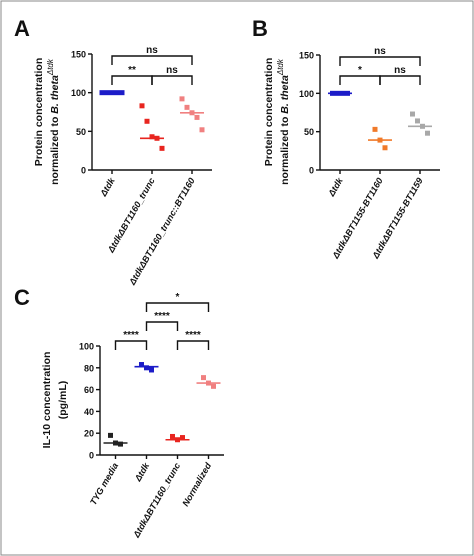 This screenshot has height=556, width=474. What do you see at coordinates (162, 231) in the screenshot?
I see `x-tick-label: ΔtdkΔBT1160_trunc::BT1160` at bounding box center [162, 231].